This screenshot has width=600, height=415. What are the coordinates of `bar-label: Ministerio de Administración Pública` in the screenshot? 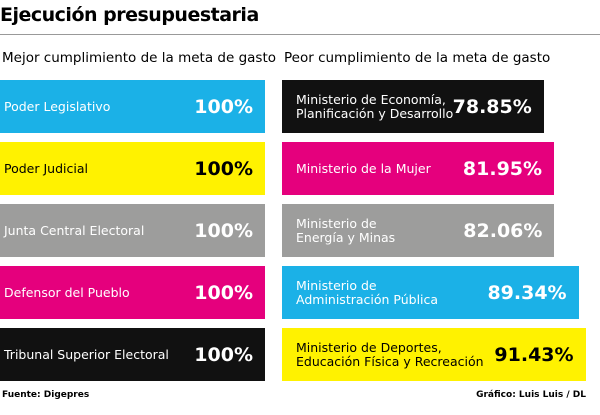 It's located at (367, 292).